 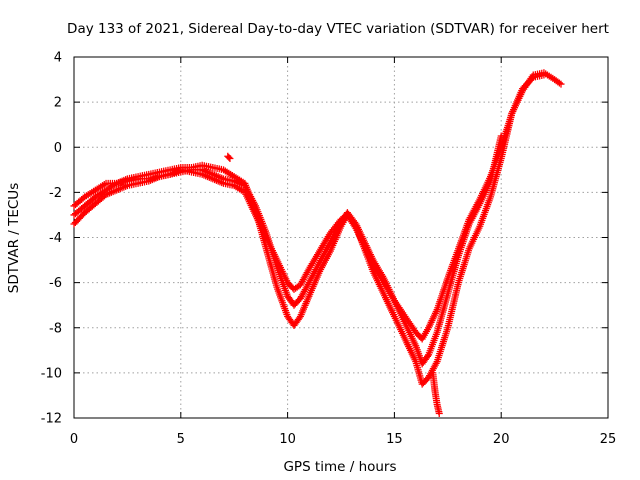 I want to click on y-tick-label: -4, so click(x=55, y=238).